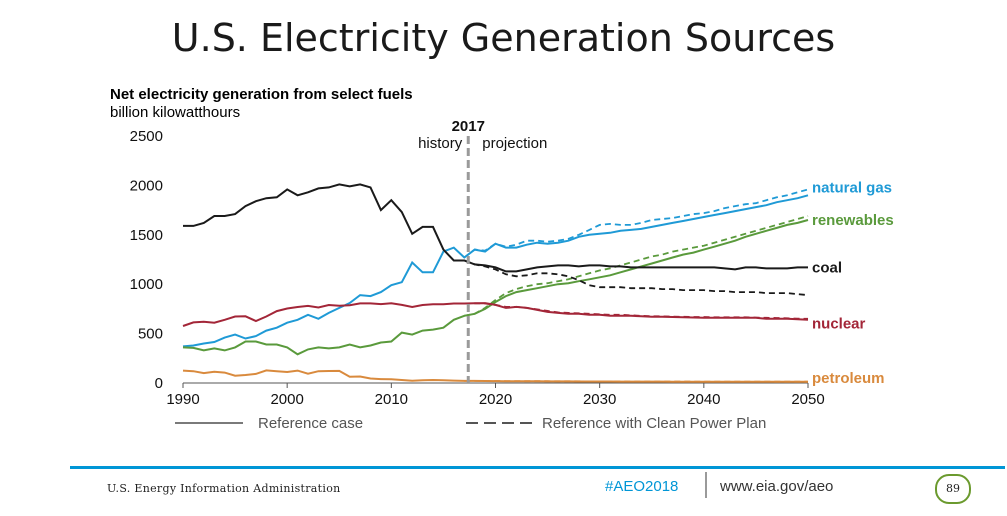  I want to click on y-tick-label: 500, so click(150, 334).